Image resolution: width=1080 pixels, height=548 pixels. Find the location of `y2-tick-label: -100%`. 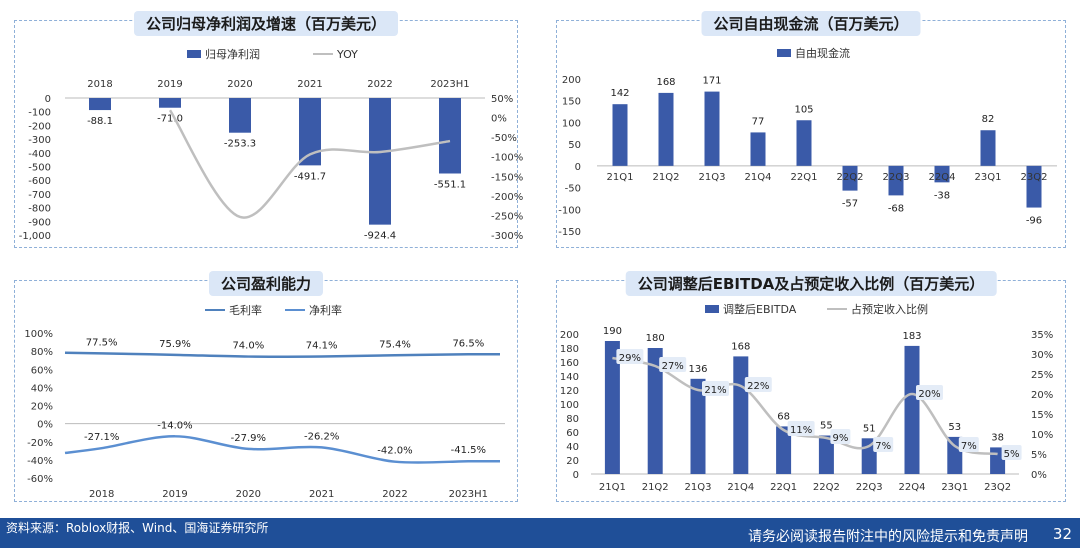

y2-tick-label: -100% is located at coordinates (507, 158).